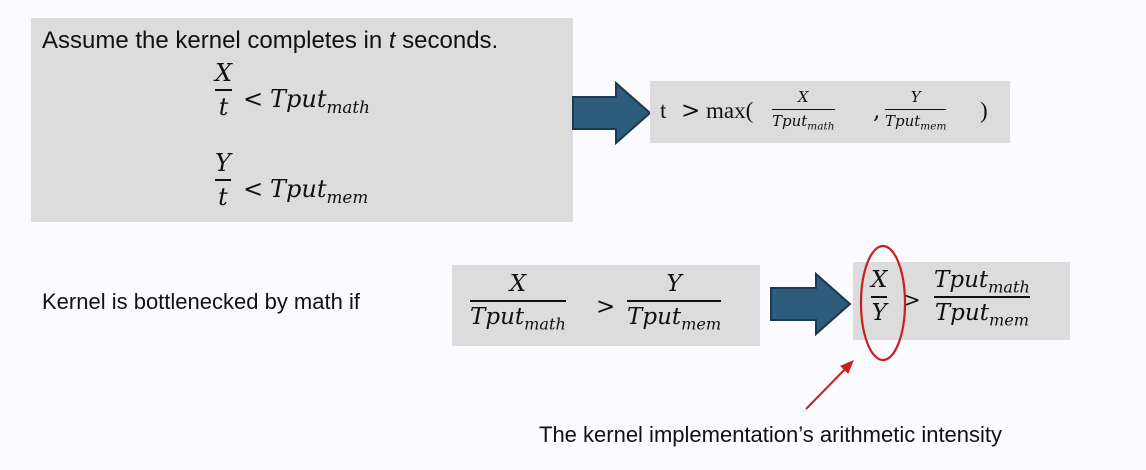 This screenshot has height=470, width=1146. What do you see at coordinates (1009, 287) in the screenshot?
I see `intensity-right-num-sub: math` at bounding box center [1009, 287].